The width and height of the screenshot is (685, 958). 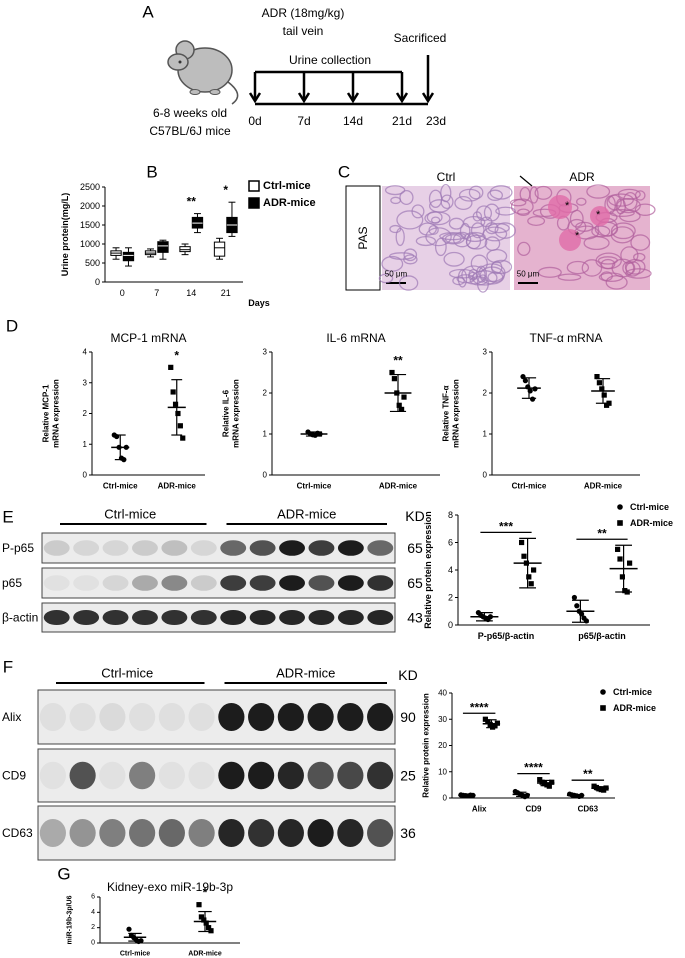 I want to click on y-tick-label: 0, so click(x=97, y=282).